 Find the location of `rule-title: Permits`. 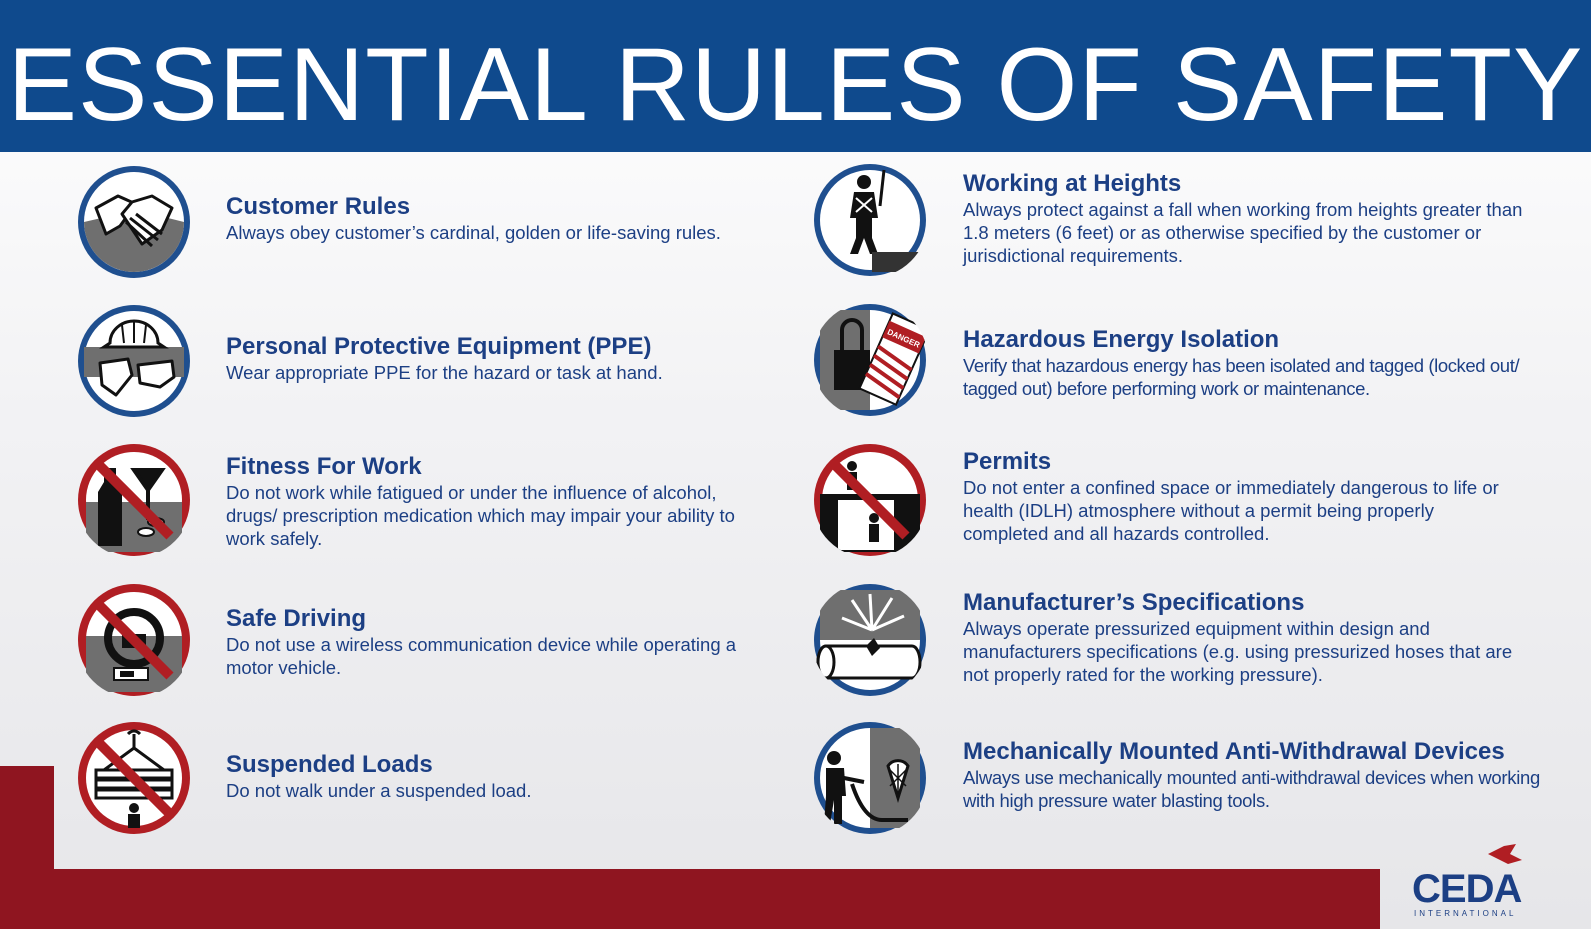

rule-title: Permits is located at coordinates (1007, 461).